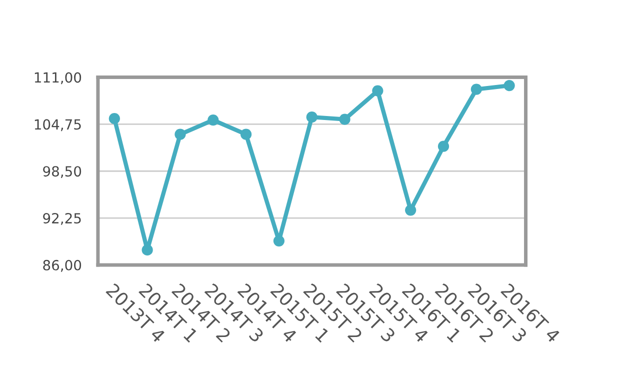  What do you see at coordinates (62, 219) in the screenshot?
I see `y-tick-label: 92,25` at bounding box center [62, 219].